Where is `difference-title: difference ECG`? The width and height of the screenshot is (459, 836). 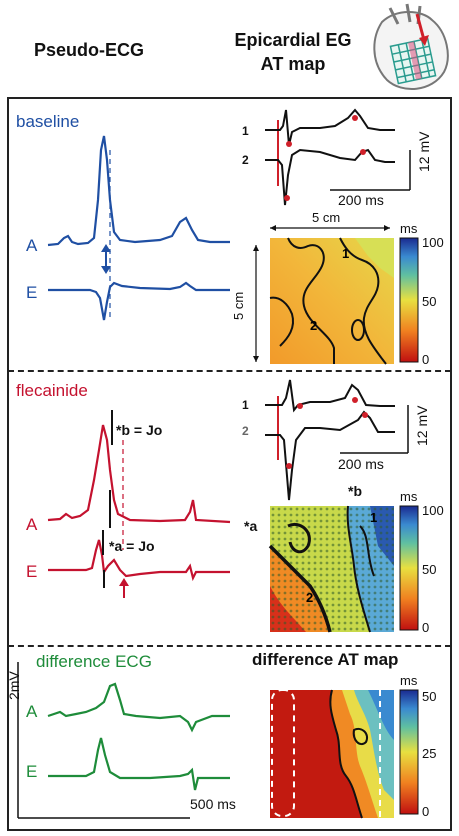 difference-title: difference ECG is located at coordinates (94, 661).